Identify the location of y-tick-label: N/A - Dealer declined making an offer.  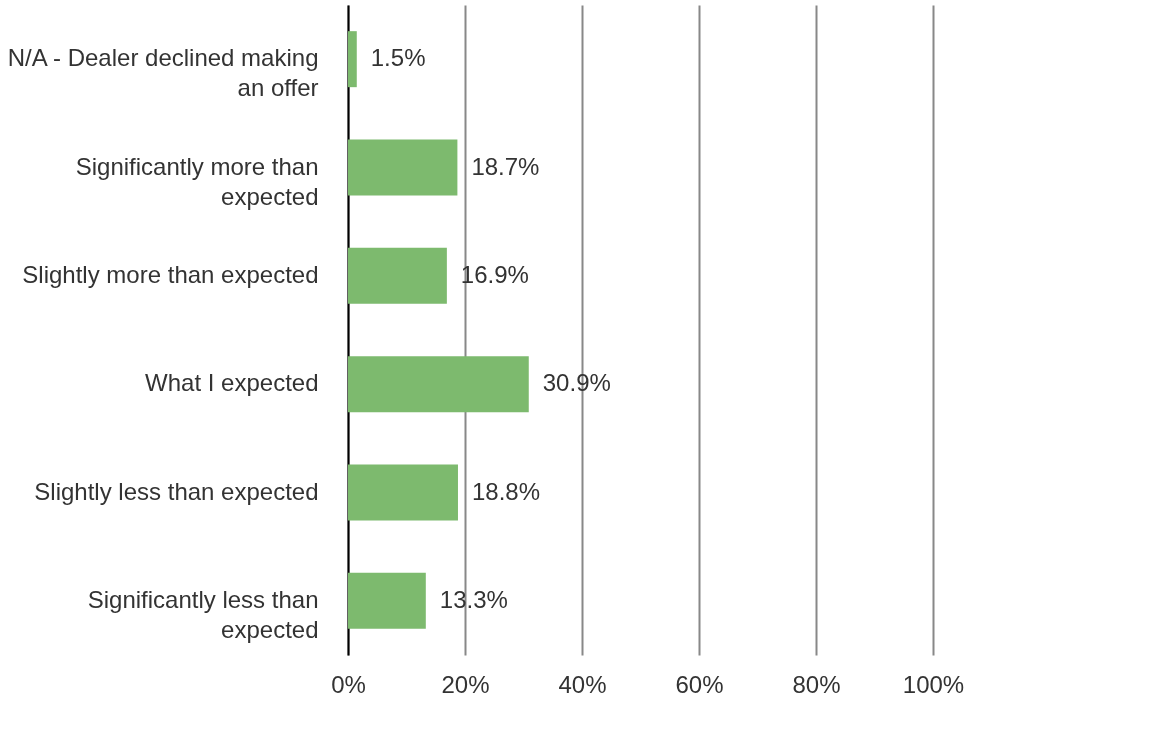
(163, 73).